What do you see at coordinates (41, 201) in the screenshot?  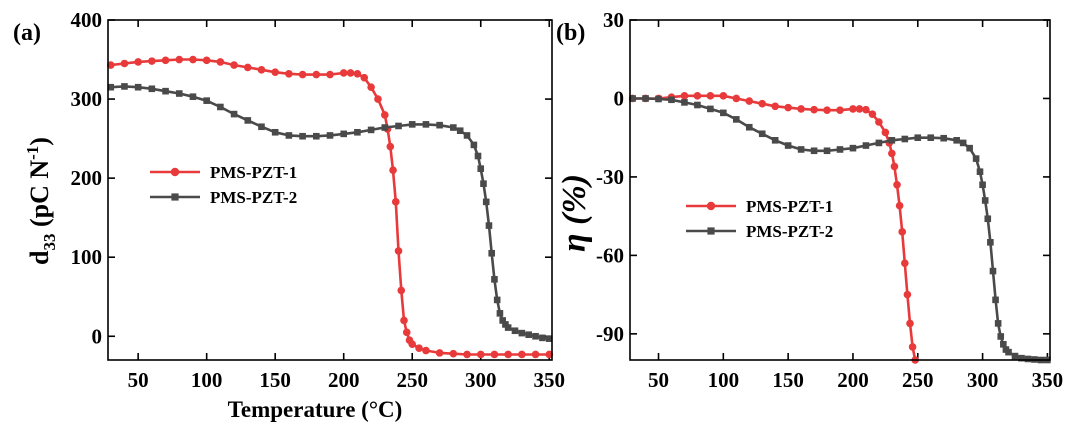 I see `panel-a-ylabel: d33 (pC N-1)` at bounding box center [41, 201].